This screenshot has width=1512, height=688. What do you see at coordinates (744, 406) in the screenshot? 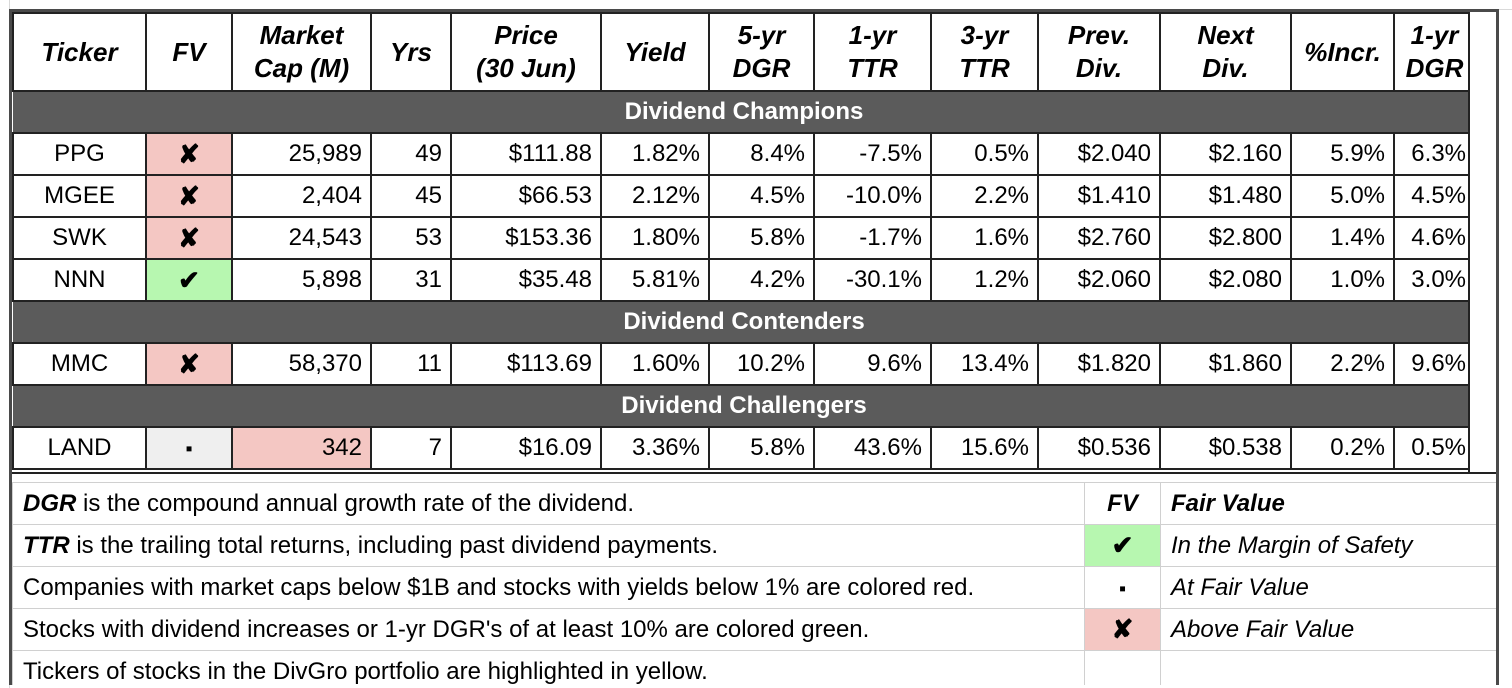
I see `section-title: Dividend Challengers` at bounding box center [744, 406].